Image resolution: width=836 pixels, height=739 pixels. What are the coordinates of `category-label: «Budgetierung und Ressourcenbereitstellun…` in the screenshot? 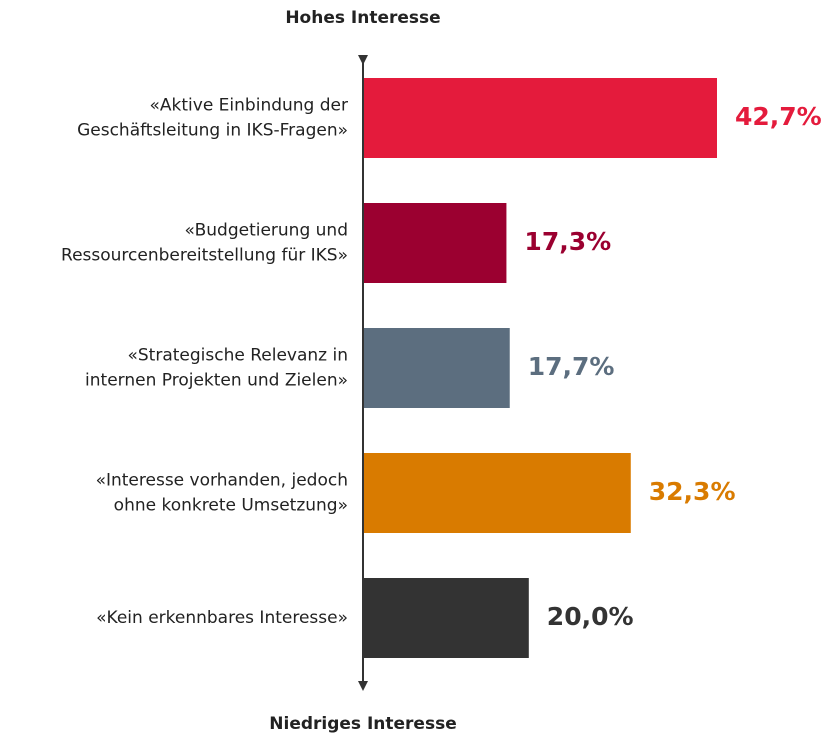 It's located at (204, 243).